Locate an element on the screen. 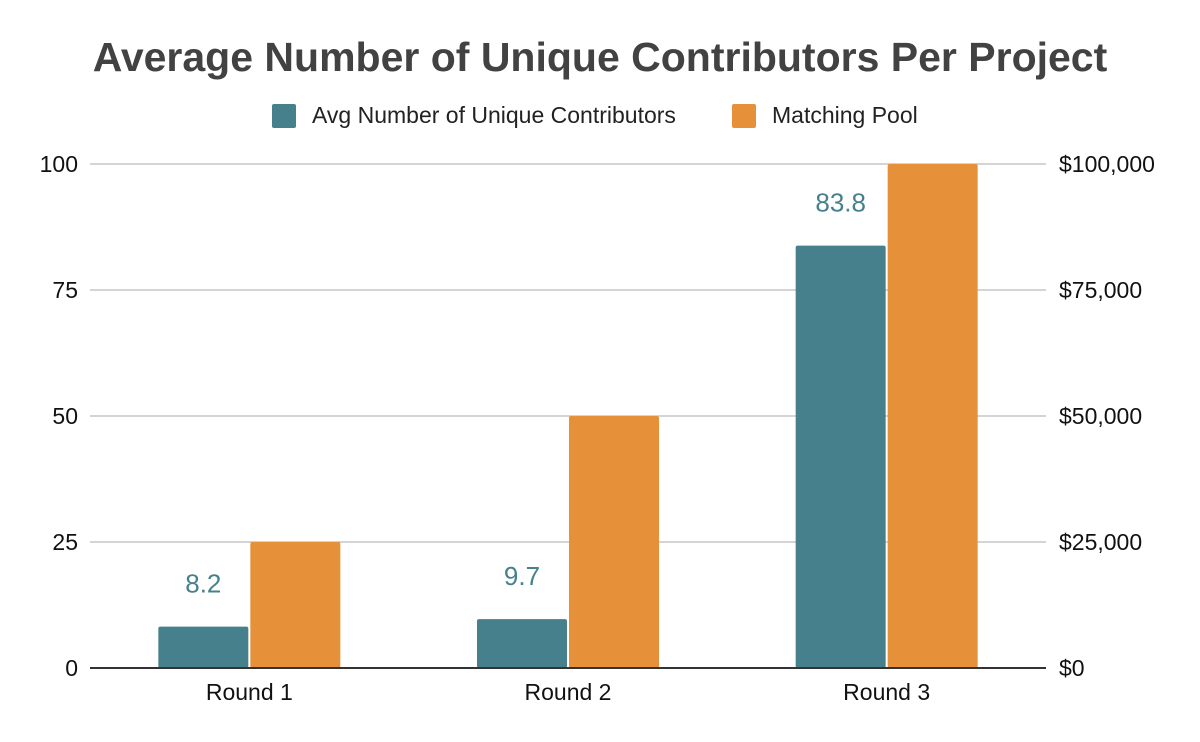  left-tick-label: 75 is located at coordinates (65, 290).